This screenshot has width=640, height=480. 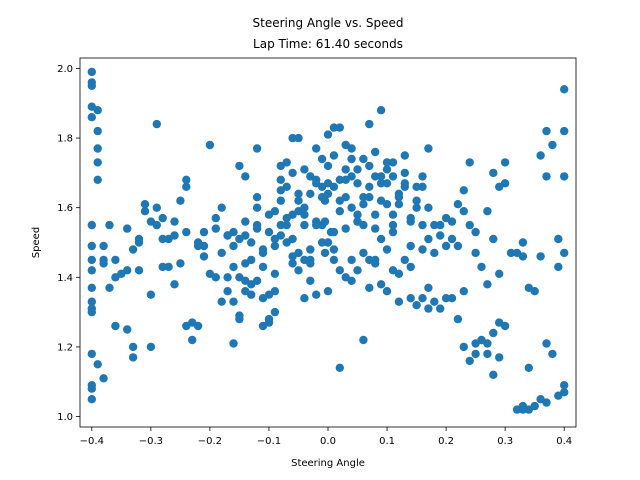 What do you see at coordinates (65, 278) in the screenshot?
I see `y-tick-label: 1.4` at bounding box center [65, 278].